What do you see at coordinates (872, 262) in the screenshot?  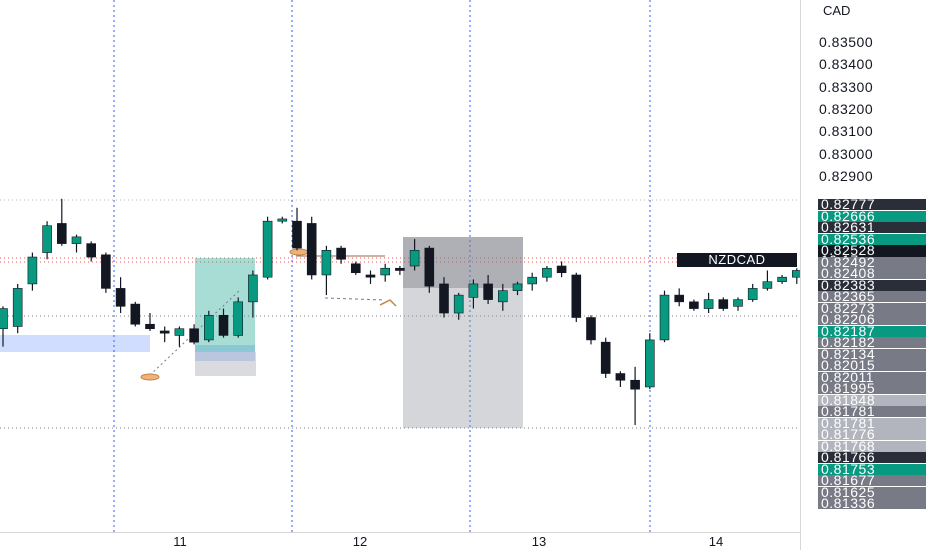 I see `price-label: 0.82492` at bounding box center [872, 262].